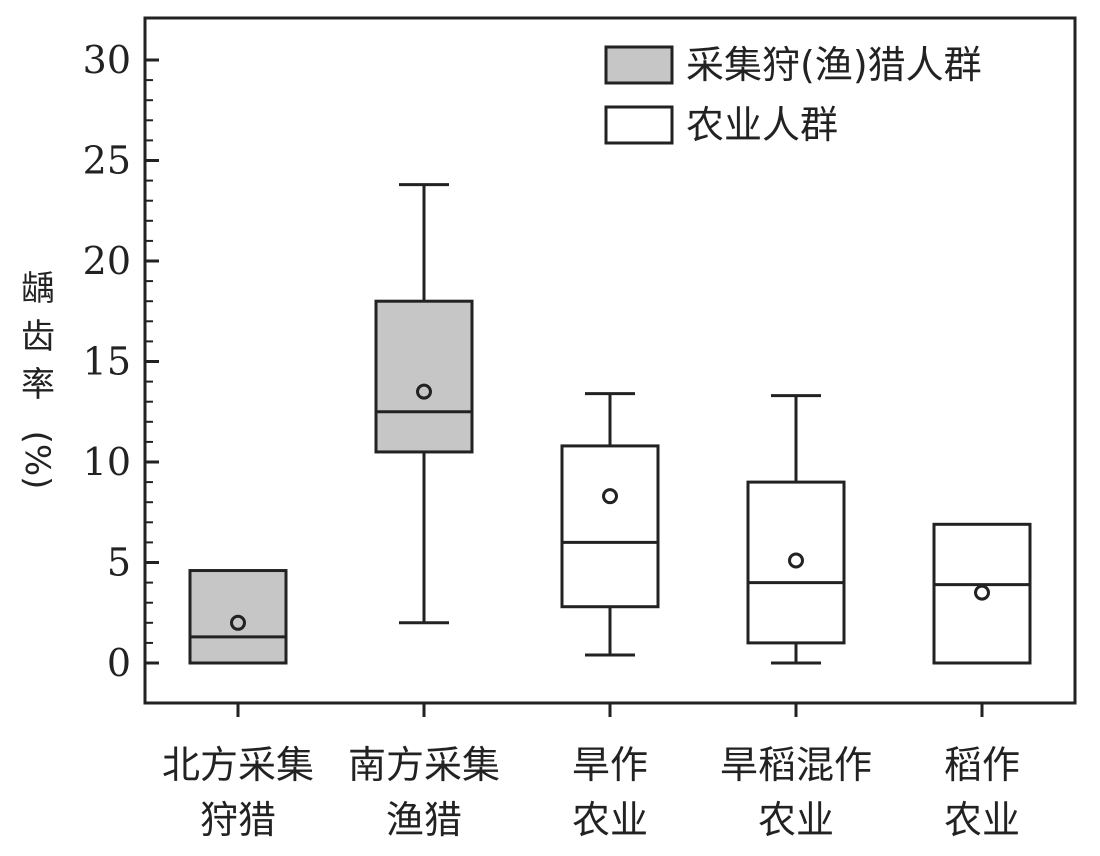 The height and width of the screenshot is (856, 1100). I want to click on y-axis-label-part: (%), so click(37, 460).